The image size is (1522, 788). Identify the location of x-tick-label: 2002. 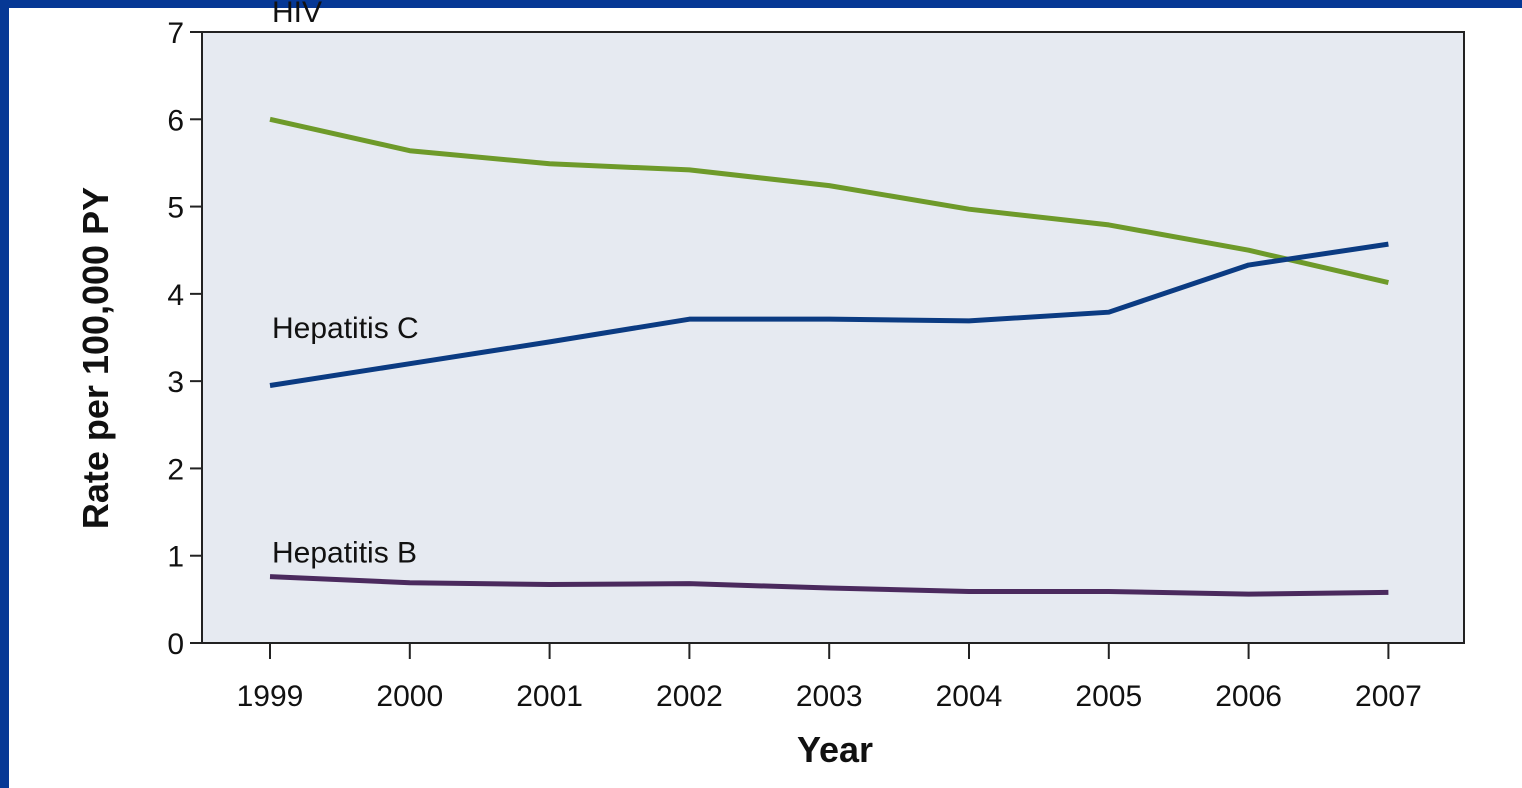
(689, 696).